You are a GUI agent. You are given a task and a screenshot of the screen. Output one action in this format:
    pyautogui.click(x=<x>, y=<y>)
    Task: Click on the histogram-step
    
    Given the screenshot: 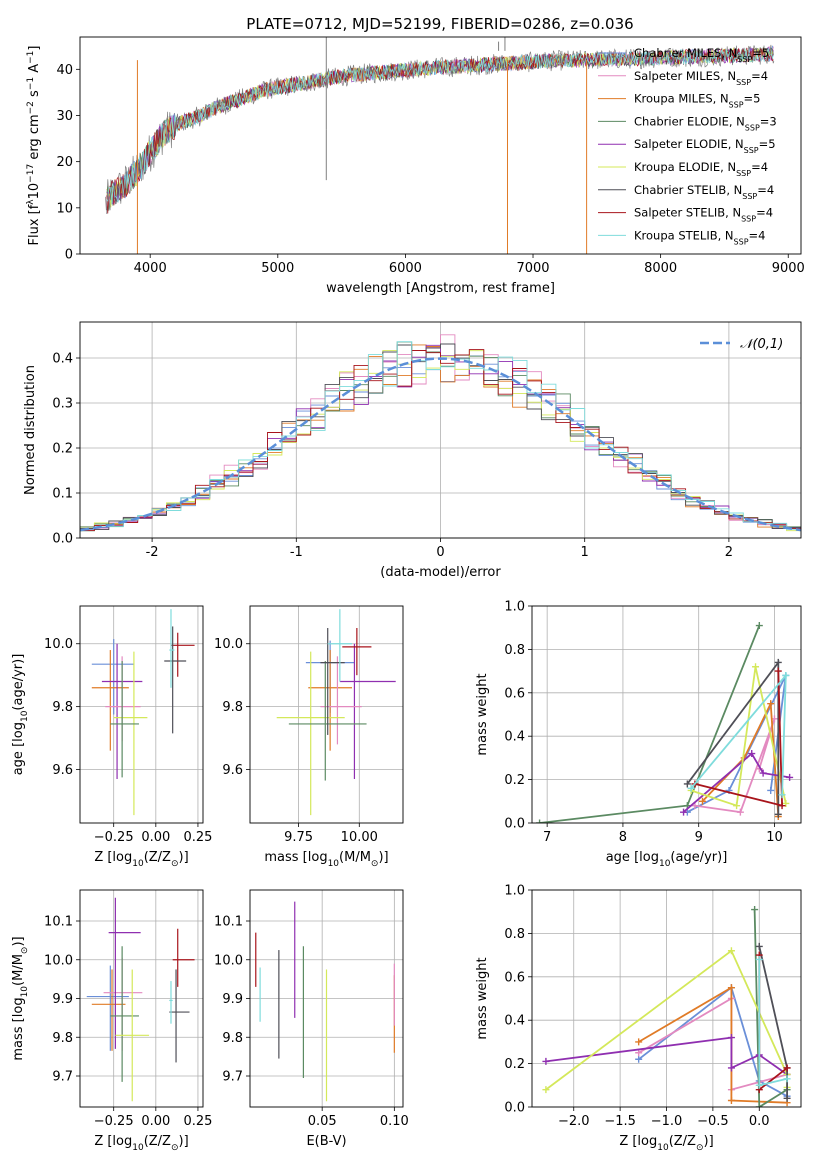 What is the action you would take?
    pyautogui.click(x=440, y=439)
    